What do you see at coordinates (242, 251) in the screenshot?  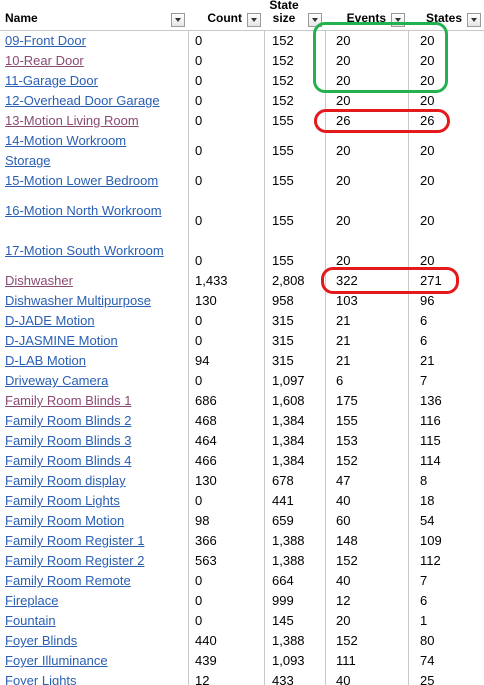 I see `table-row: 17-Motion South Workroom 0 155 20 20` at bounding box center [242, 251].